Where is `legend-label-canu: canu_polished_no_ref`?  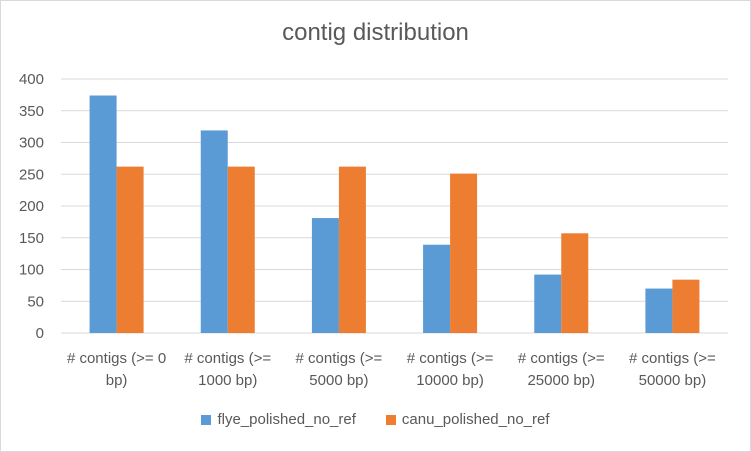
legend-label-canu: canu_polished_no_ref is located at coordinates (475, 419).